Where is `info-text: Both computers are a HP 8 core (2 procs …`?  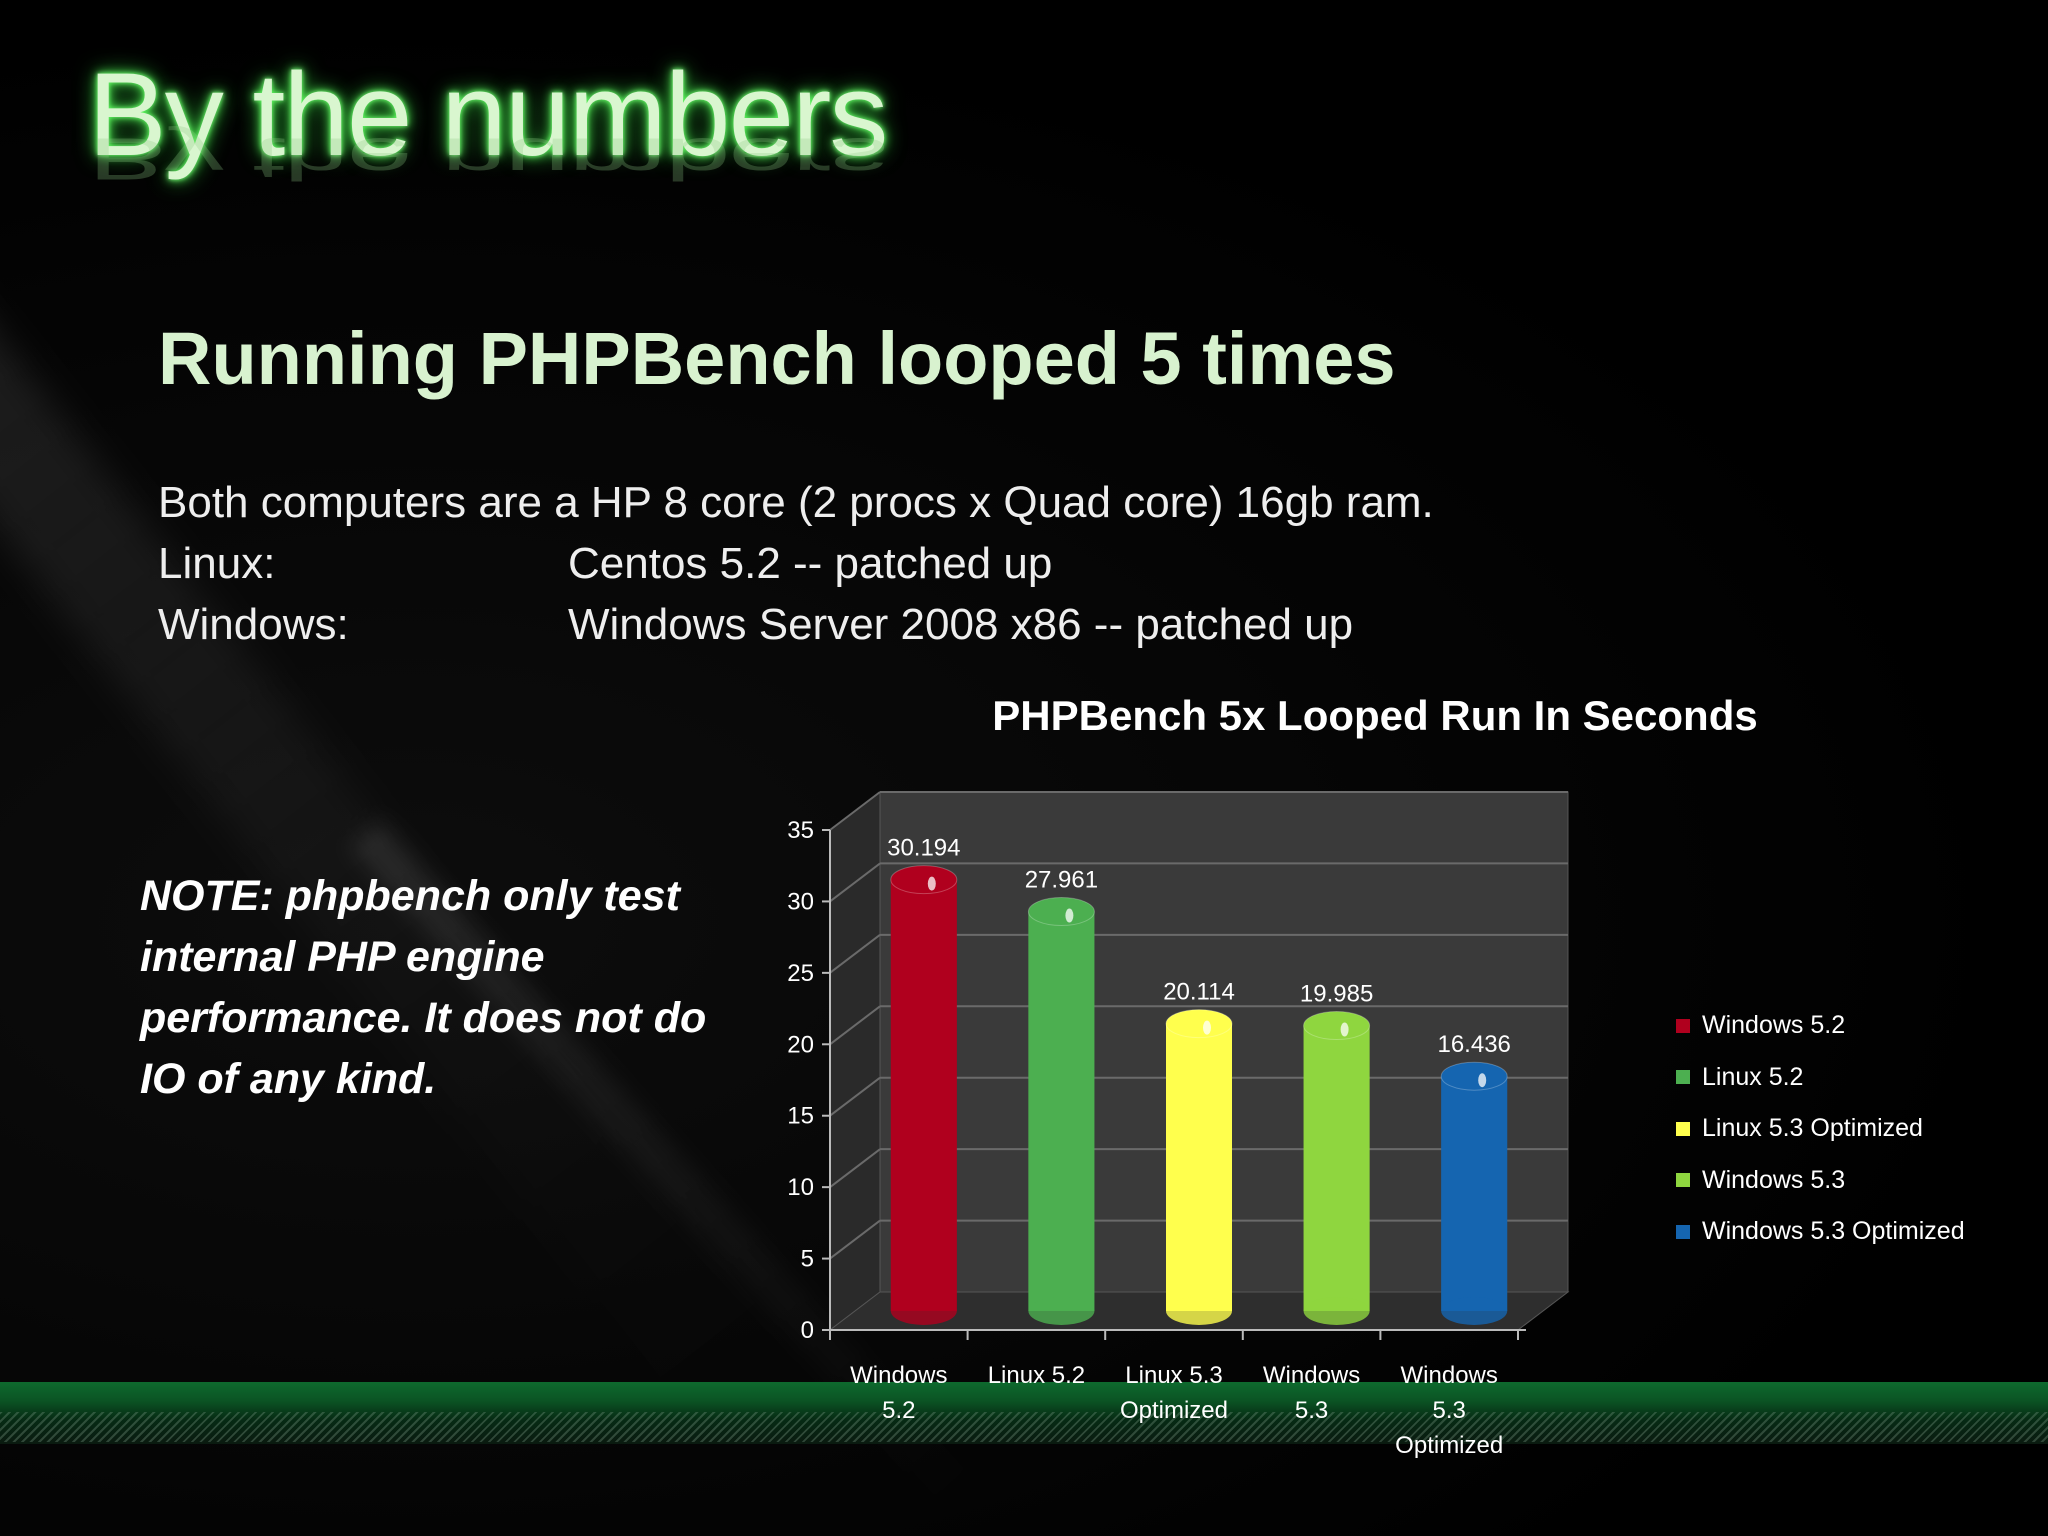
info-text: Both computers are a HP 8 core (2 procs … is located at coordinates (796, 502).